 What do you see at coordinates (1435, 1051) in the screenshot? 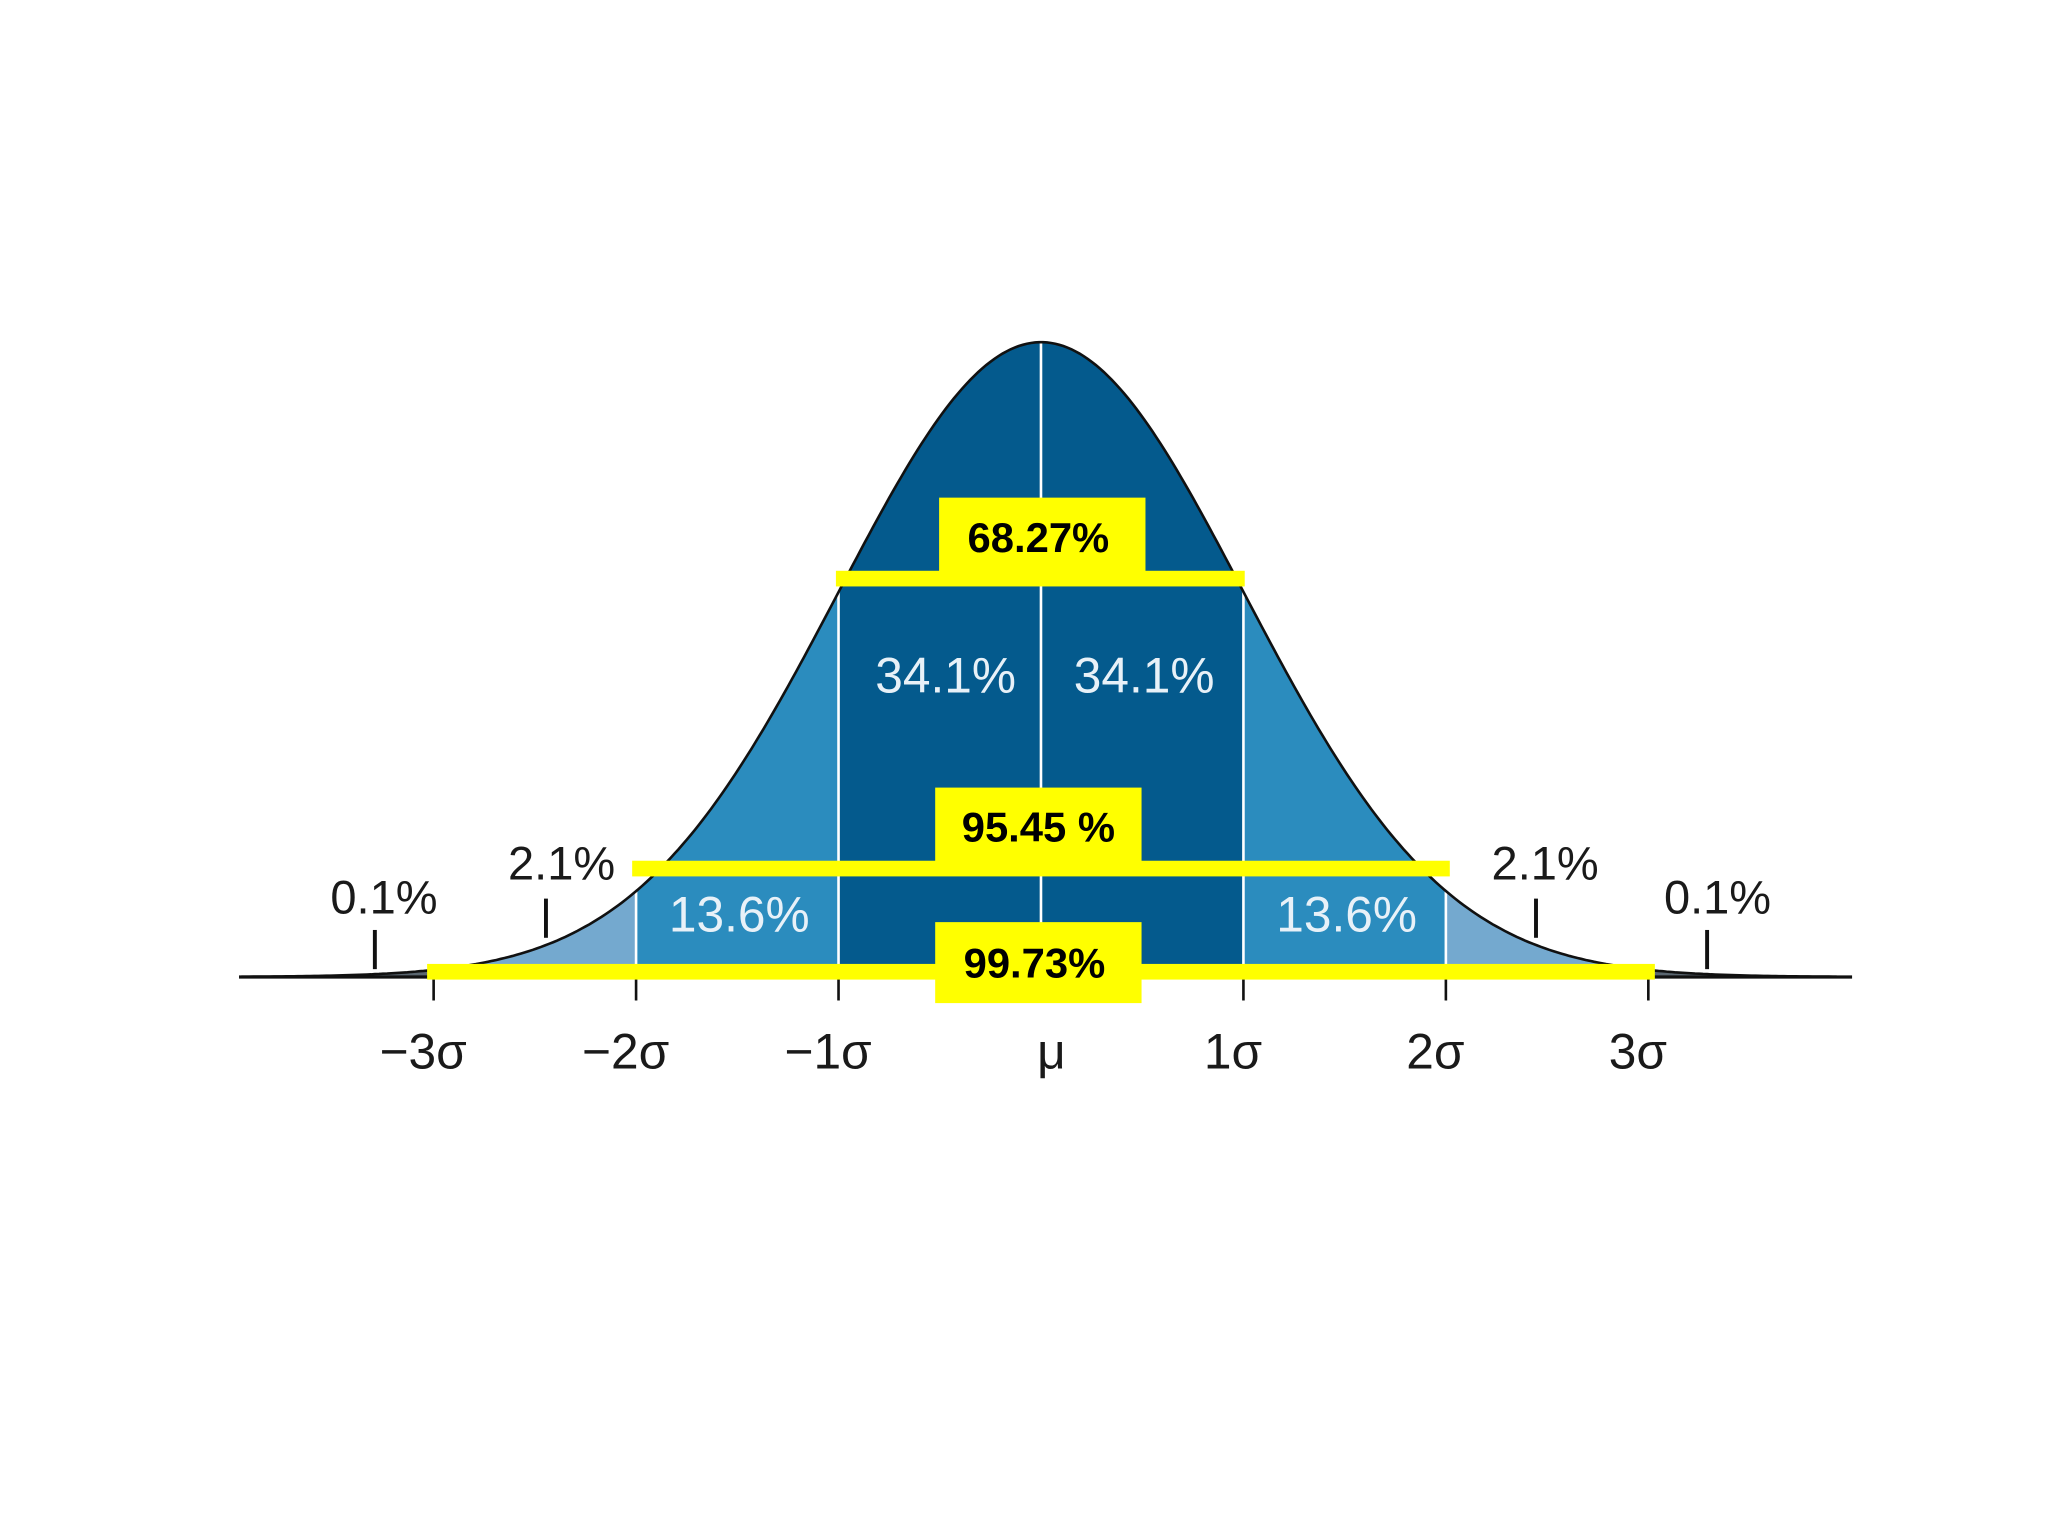
I see `axis-label: 2σ` at bounding box center [1435, 1051].